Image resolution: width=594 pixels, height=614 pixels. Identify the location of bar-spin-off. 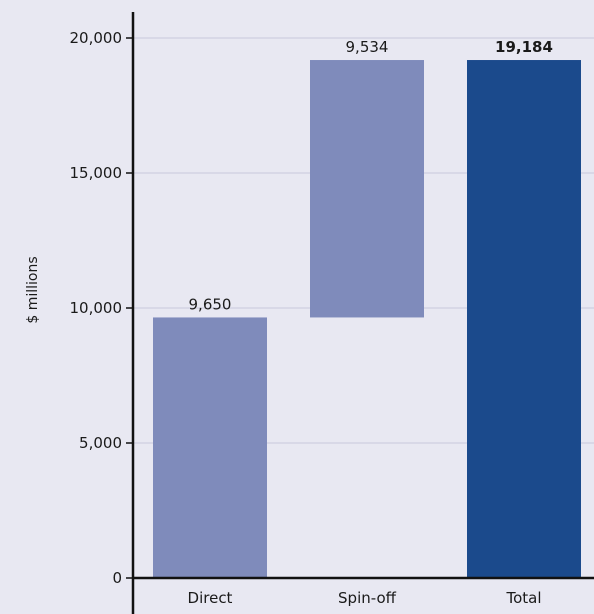
(367, 189).